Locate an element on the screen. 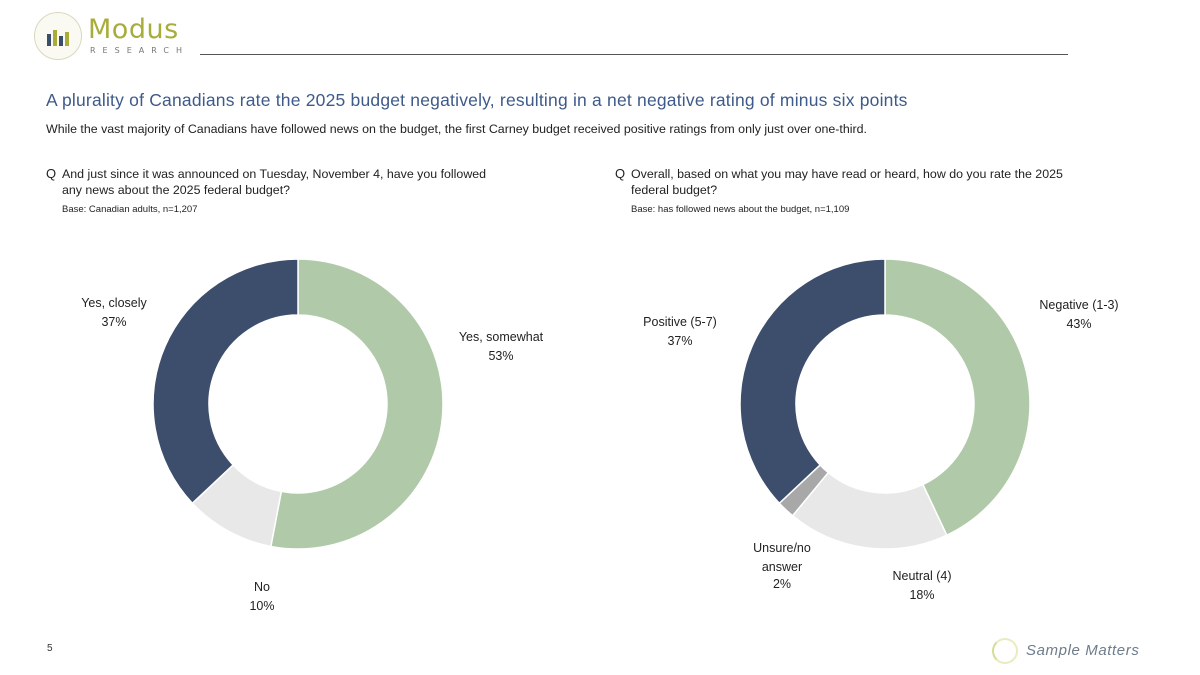 The height and width of the screenshot is (675, 1200). slice-value-label: 53% is located at coordinates (500, 356).